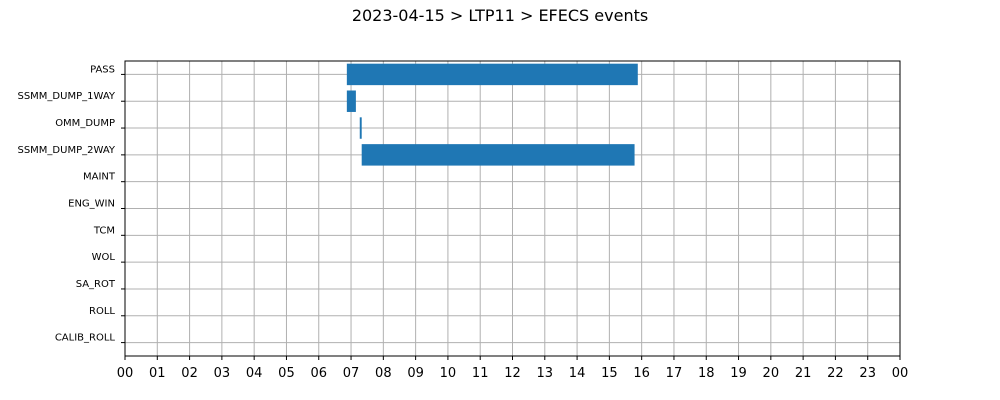 This screenshot has height=400, width=1000. I want to click on x-tick-label: 13, so click(545, 373).